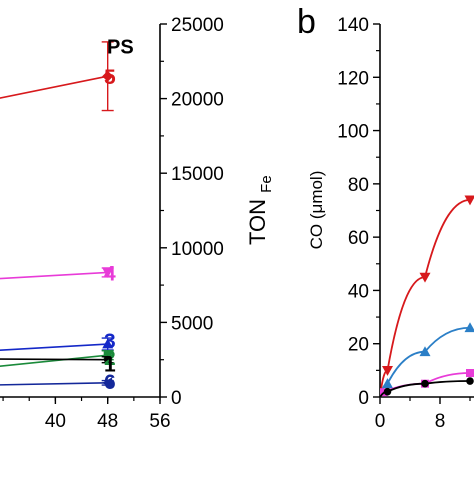  What do you see at coordinates (54, 347) in the screenshot?
I see `series-3-line` at bounding box center [54, 347].